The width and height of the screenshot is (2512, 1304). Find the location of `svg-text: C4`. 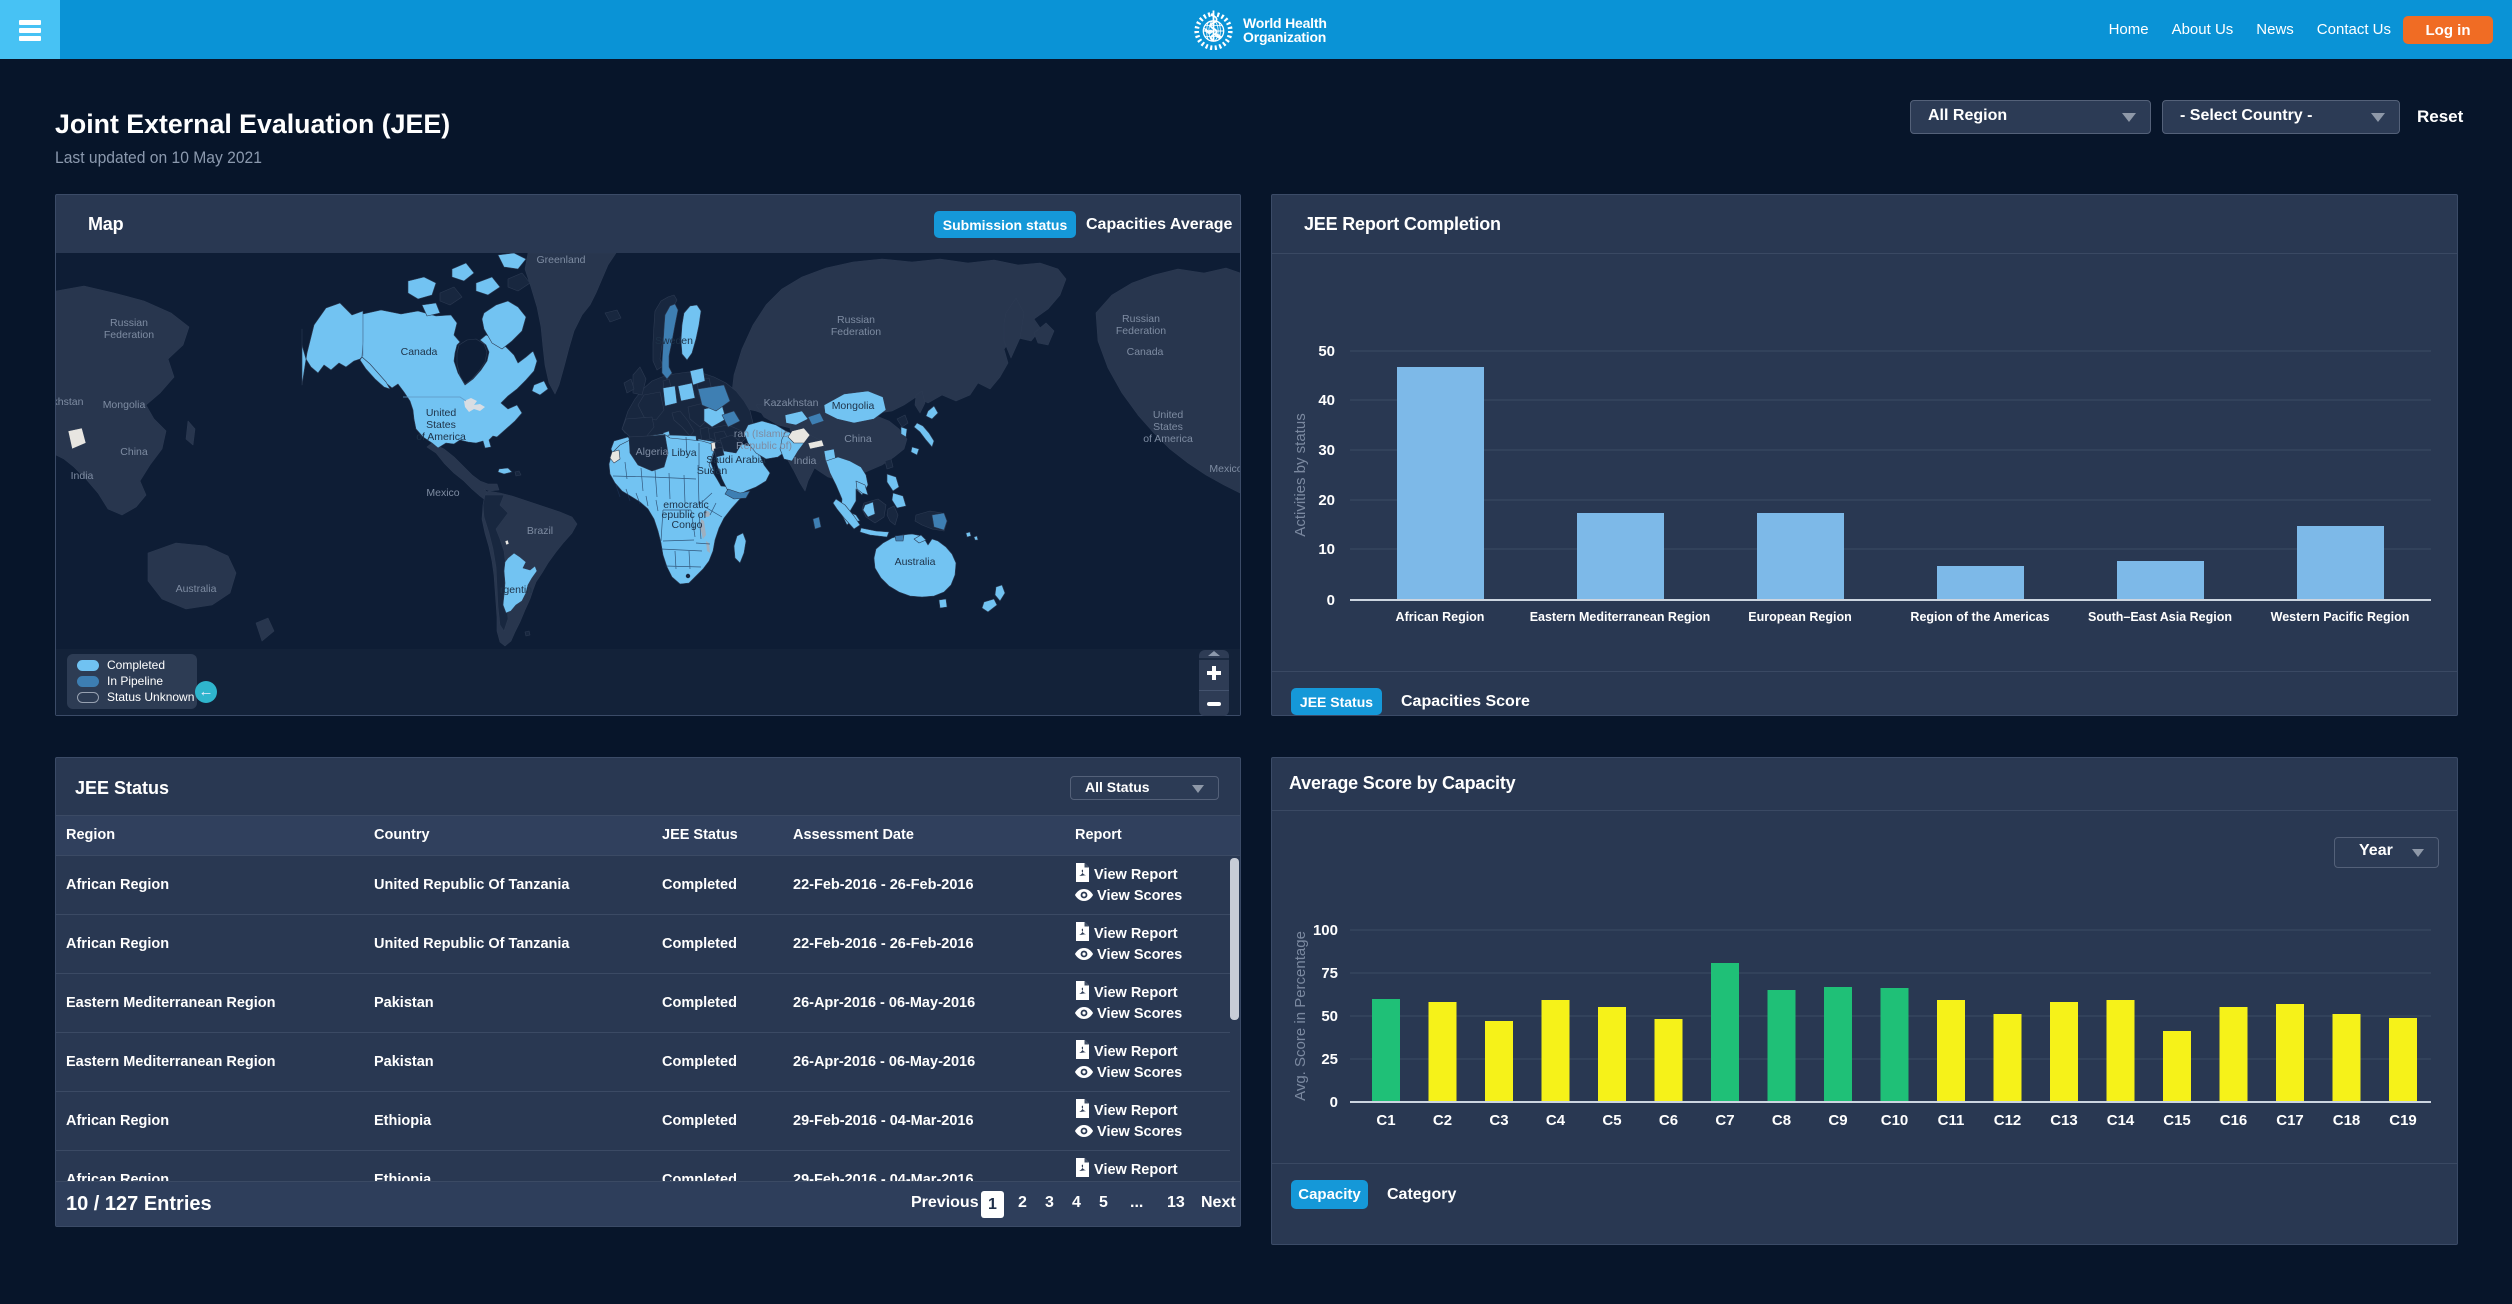

svg-text: C4 is located at coordinates (1556, 1120).